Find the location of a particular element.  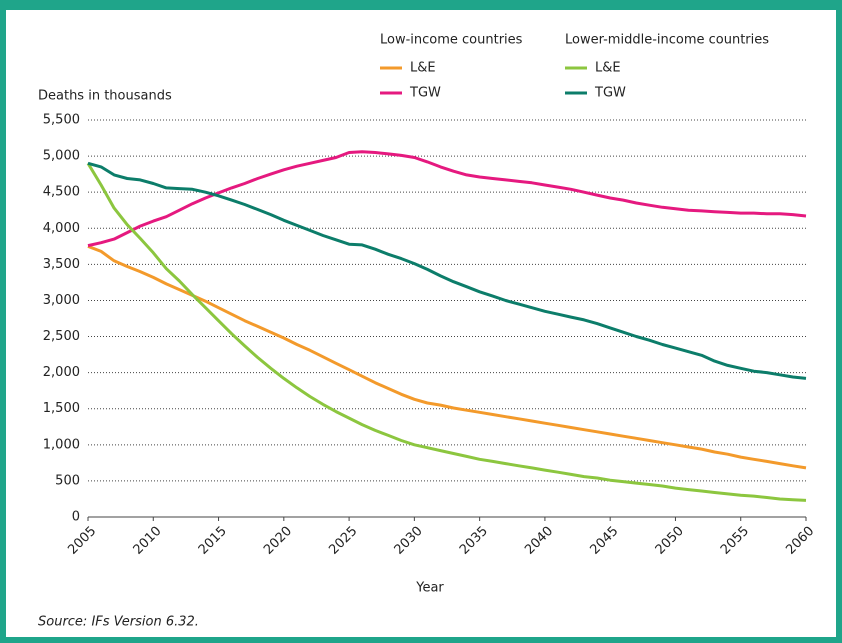

y-tick-label: 2,500 is located at coordinates (61, 336).